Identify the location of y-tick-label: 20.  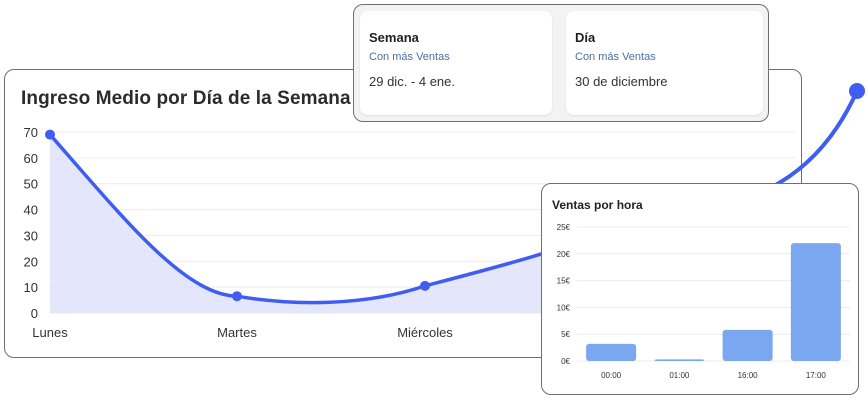
(31, 261).